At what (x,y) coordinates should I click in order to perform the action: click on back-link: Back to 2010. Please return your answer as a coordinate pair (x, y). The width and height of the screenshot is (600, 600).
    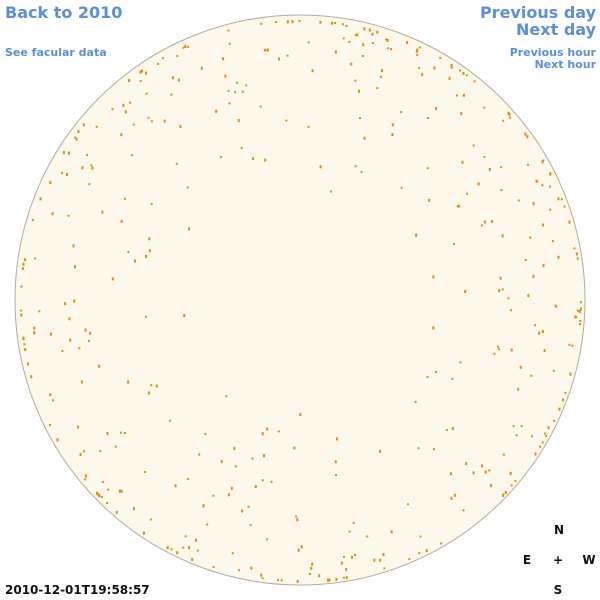
    Looking at the image, I should click on (63, 12).